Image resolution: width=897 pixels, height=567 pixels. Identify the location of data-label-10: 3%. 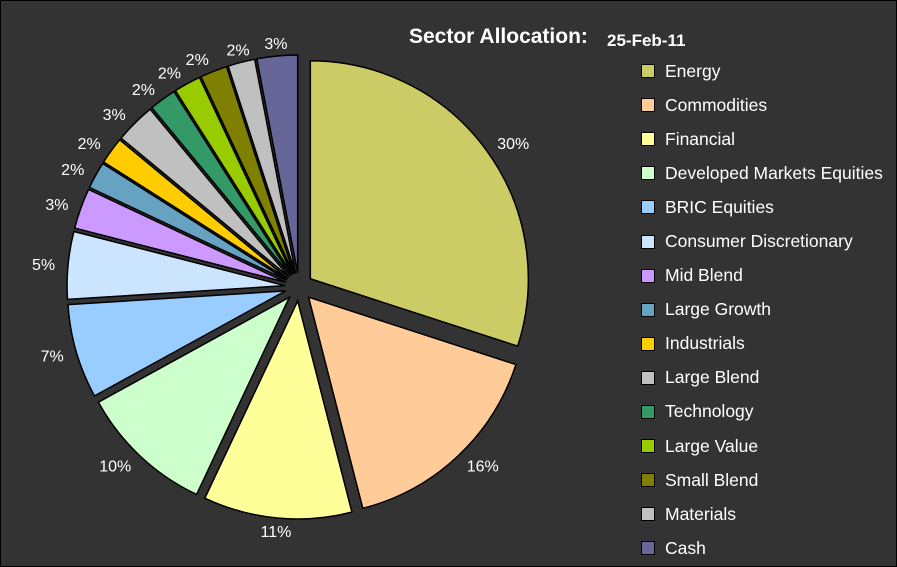
(114, 115).